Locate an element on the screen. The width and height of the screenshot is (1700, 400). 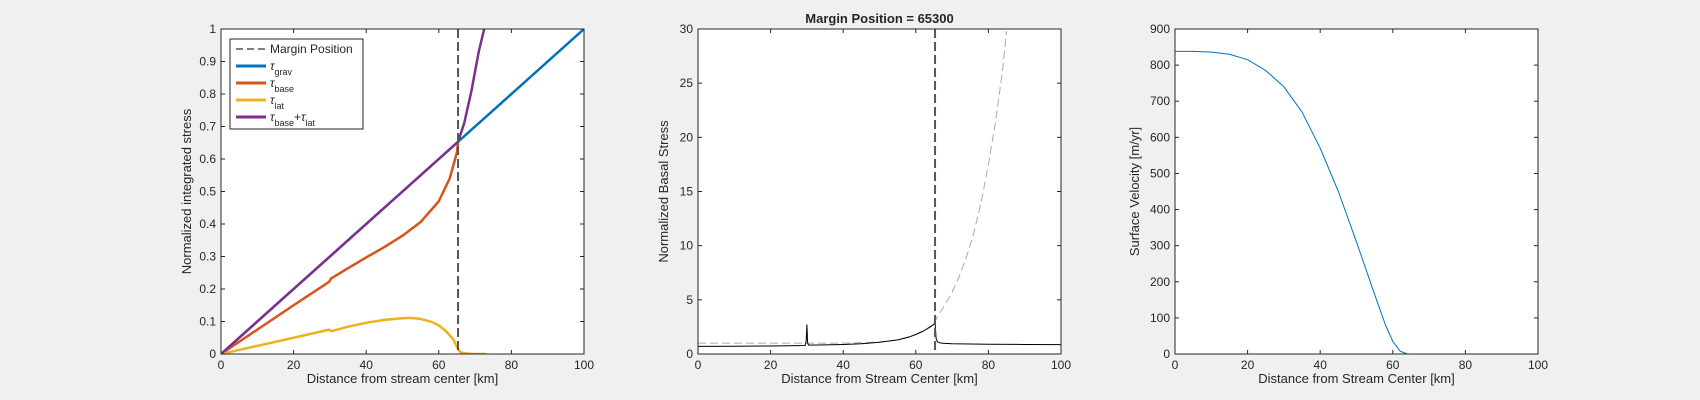
y-axis-label: Normalized integrated stress is located at coordinates (186, 191).